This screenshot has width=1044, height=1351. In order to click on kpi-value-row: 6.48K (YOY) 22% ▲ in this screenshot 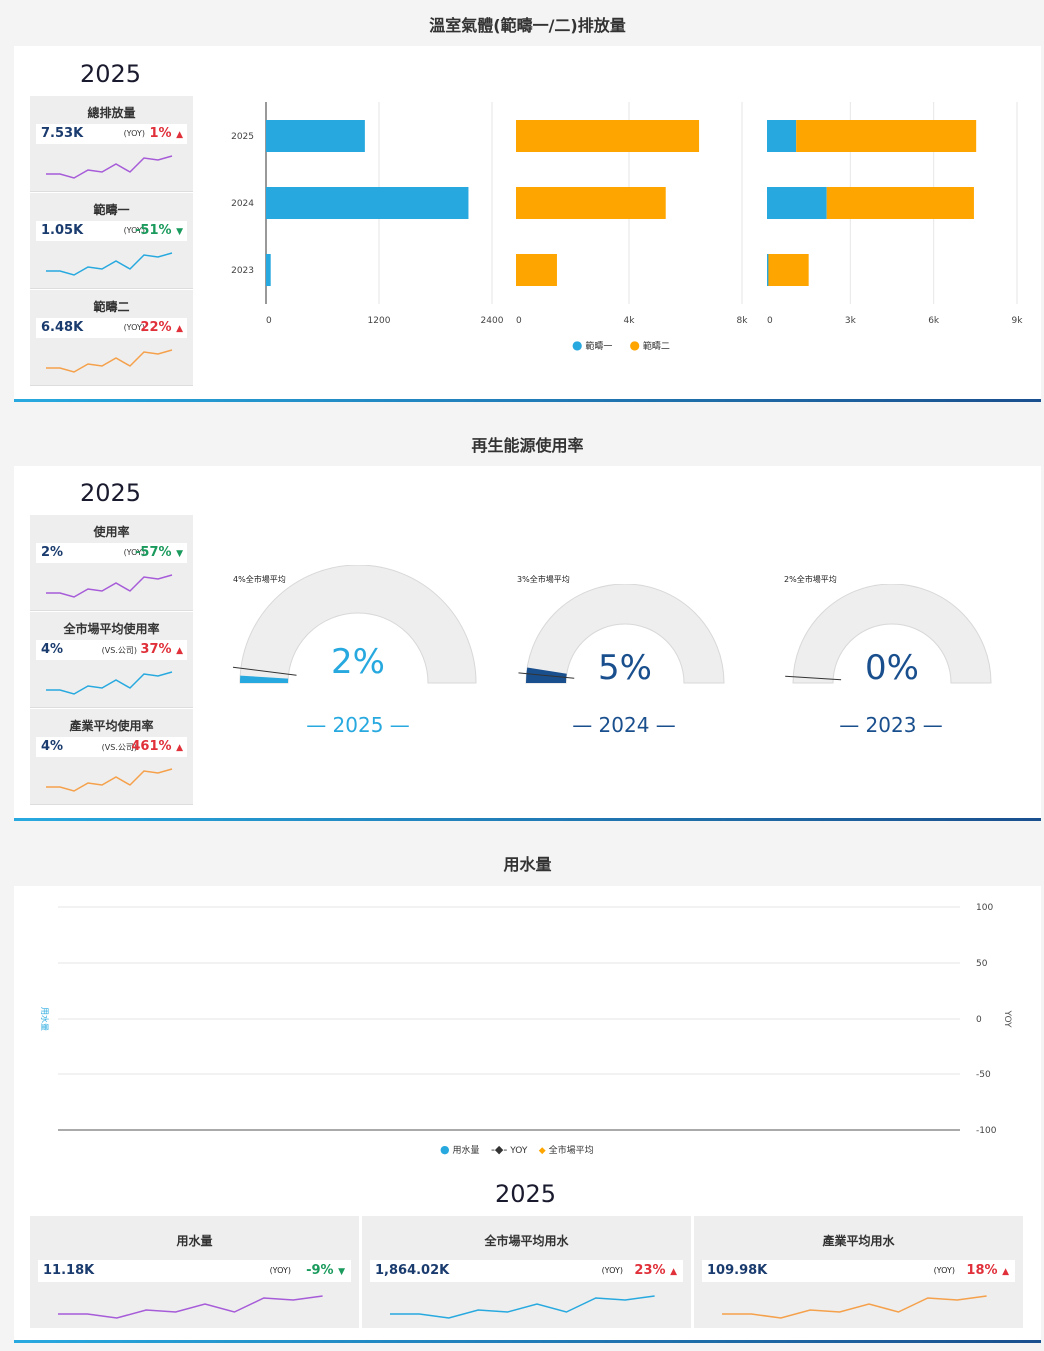, I will do `click(111, 328)`.